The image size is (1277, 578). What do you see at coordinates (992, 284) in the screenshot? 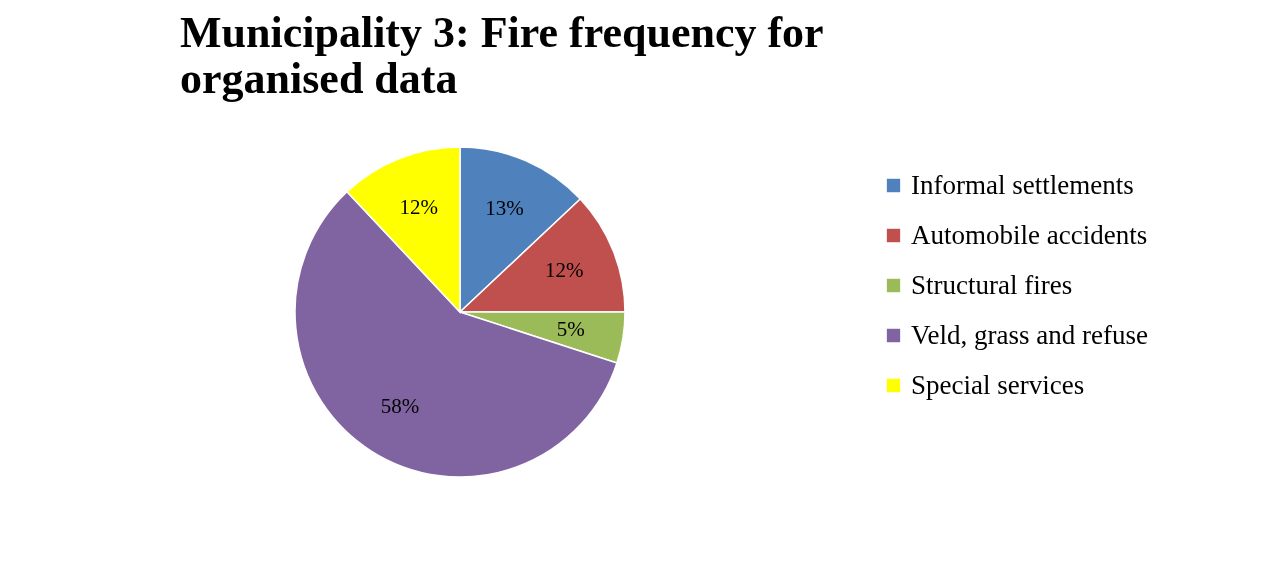
I see `legend-label: Structural fires` at bounding box center [992, 284].